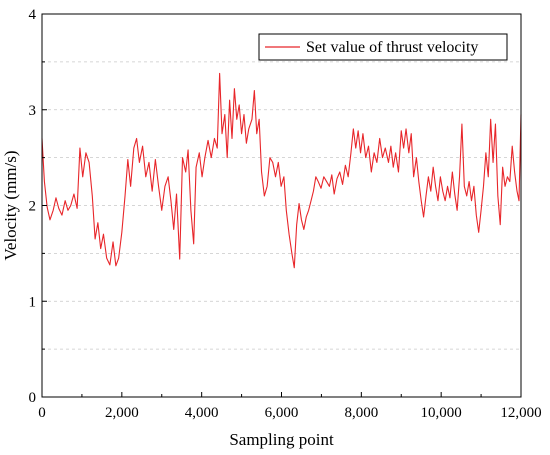  What do you see at coordinates (42, 413) in the screenshot?
I see `x-tick-label: 0` at bounding box center [42, 413].